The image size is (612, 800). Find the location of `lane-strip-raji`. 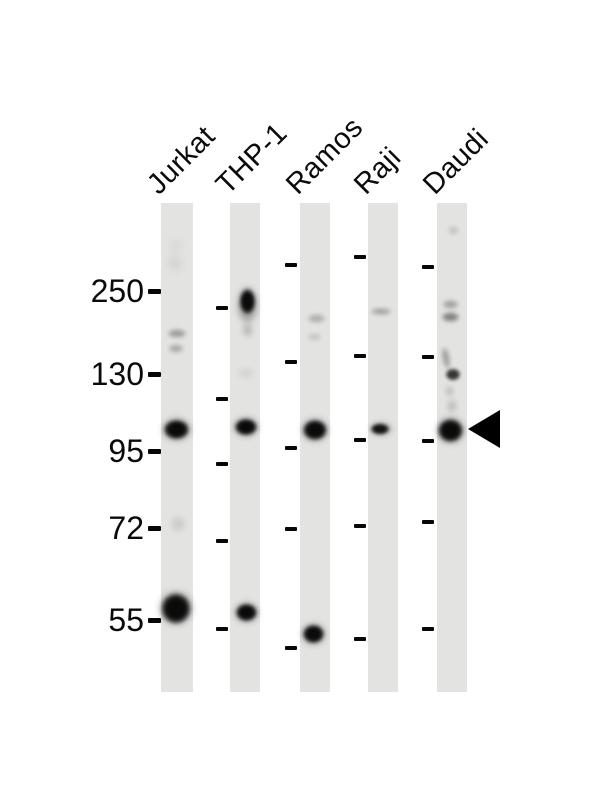

lane-strip-raji is located at coordinates (383, 447).